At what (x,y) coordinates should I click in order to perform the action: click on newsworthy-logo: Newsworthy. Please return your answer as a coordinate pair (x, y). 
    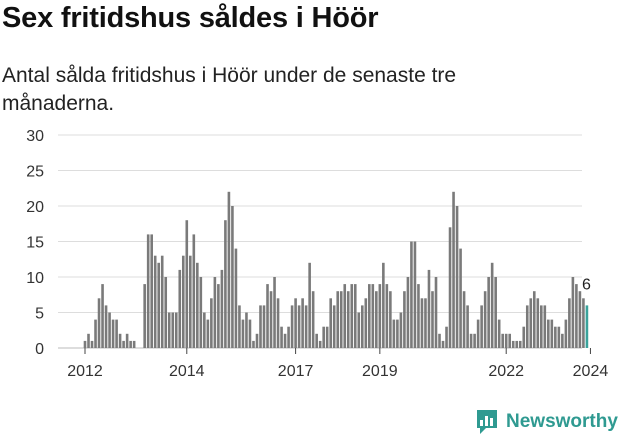
    Looking at the image, I should click on (546, 422).